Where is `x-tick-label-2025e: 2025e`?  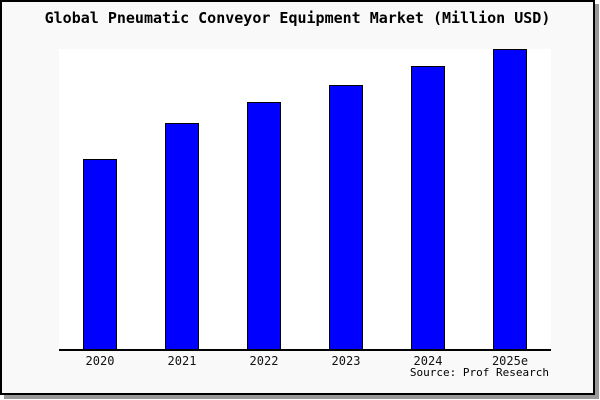
x-tick-label-2025e: 2025e is located at coordinates (510, 361).